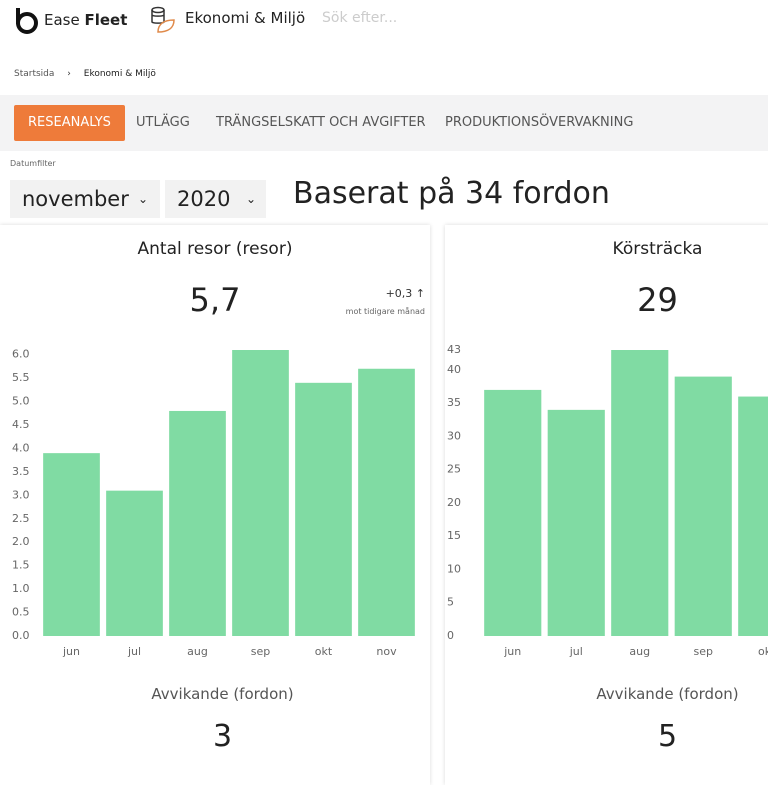  What do you see at coordinates (21, 635) in the screenshot?
I see `y-tick-label: 0.0` at bounding box center [21, 635].